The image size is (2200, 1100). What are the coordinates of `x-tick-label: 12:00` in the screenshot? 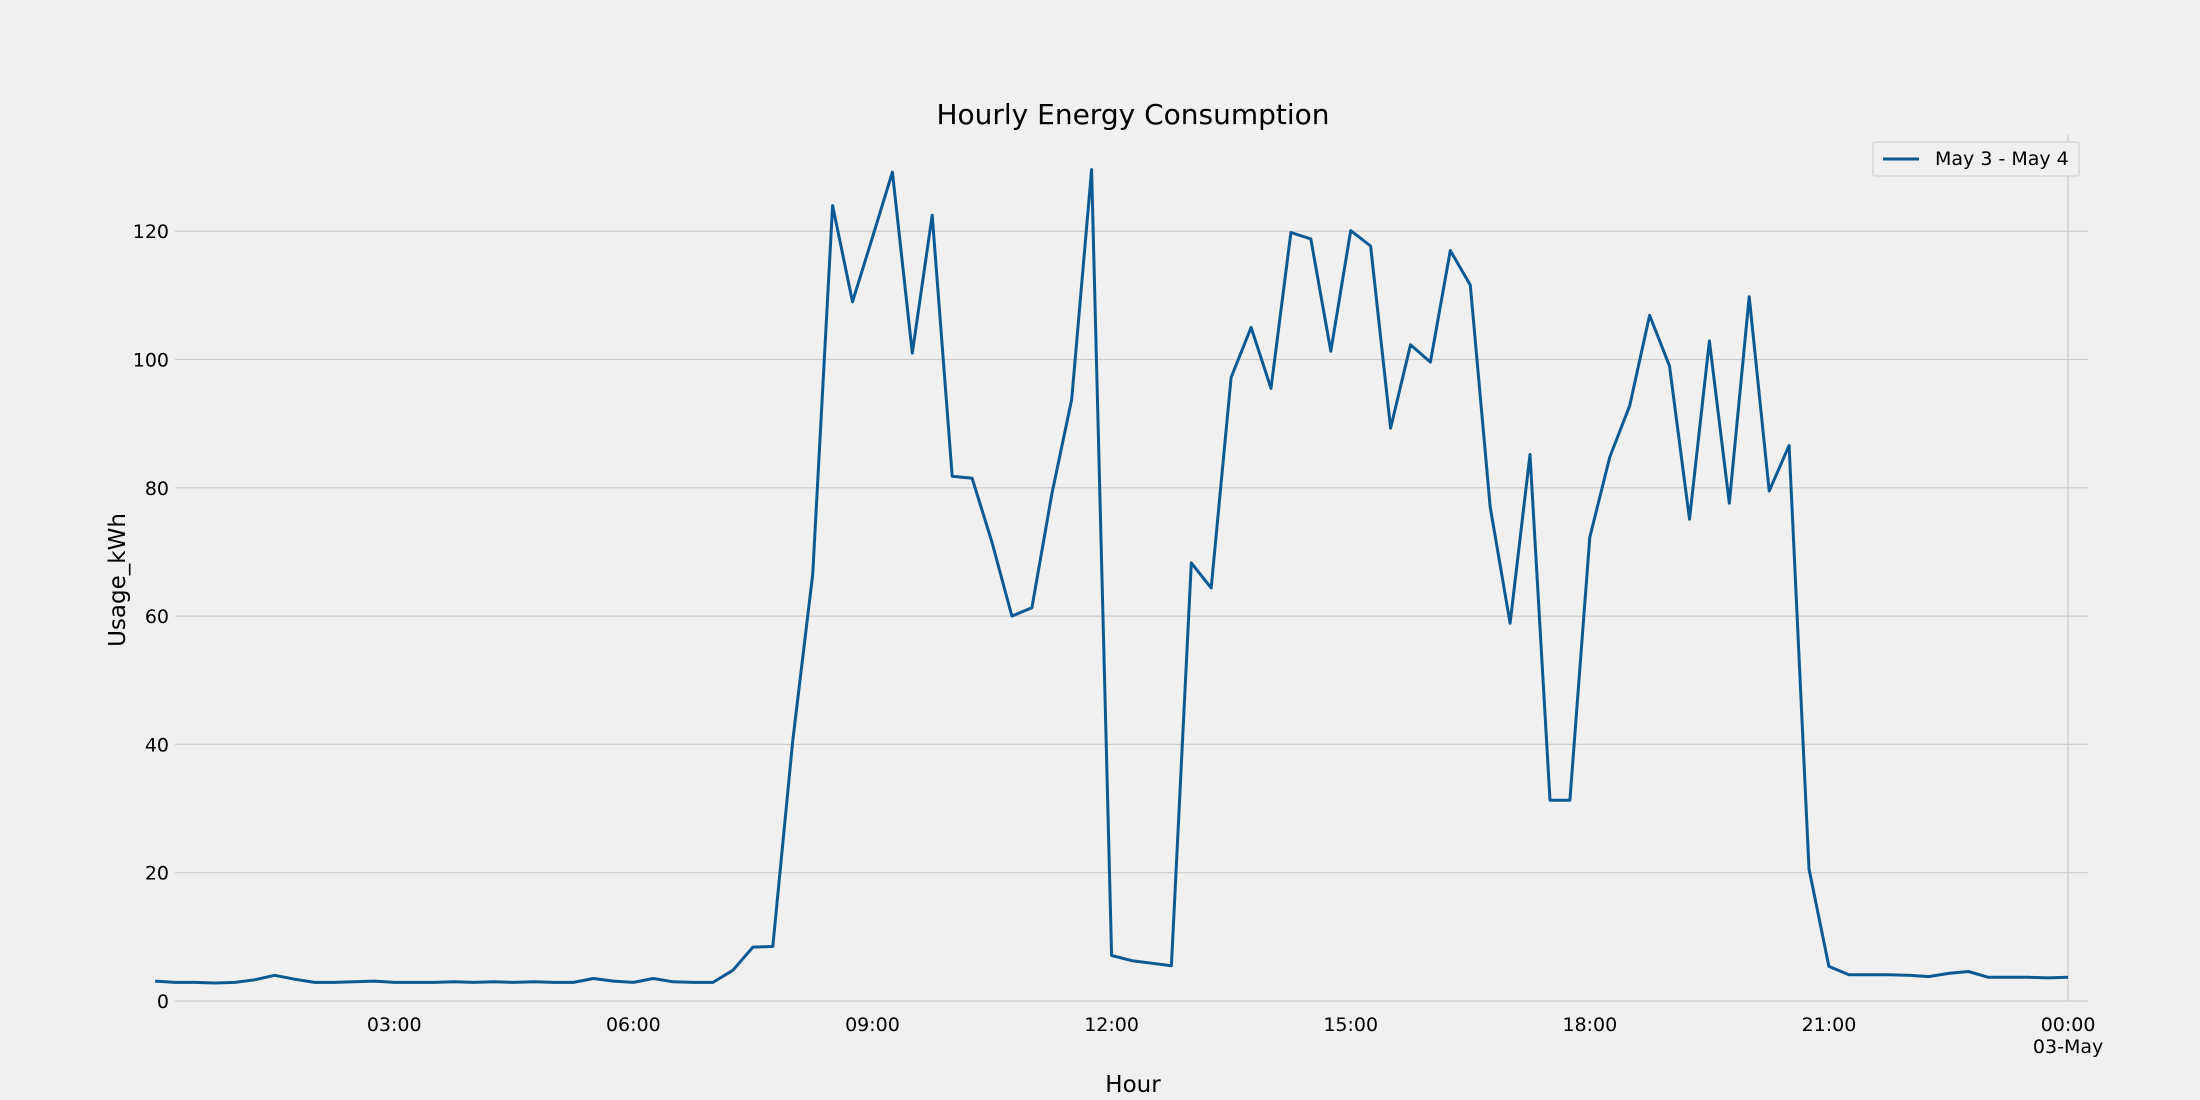 It's located at (1111, 1025).